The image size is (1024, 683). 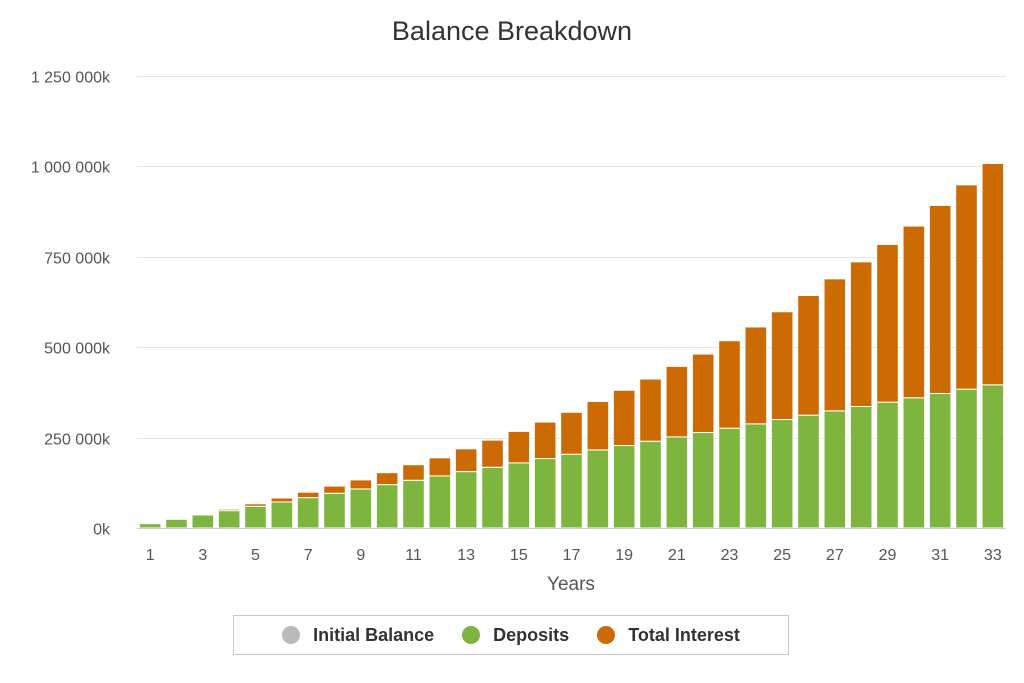 What do you see at coordinates (531, 634) in the screenshot?
I see `legend-label-deposits: Deposits` at bounding box center [531, 634].